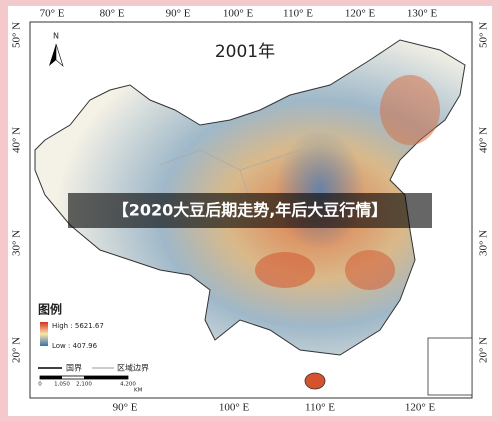 This screenshot has height=422, width=500. Describe the element at coordinates (84, 385) in the screenshot. I see `scale-tick: 2,100` at that location.